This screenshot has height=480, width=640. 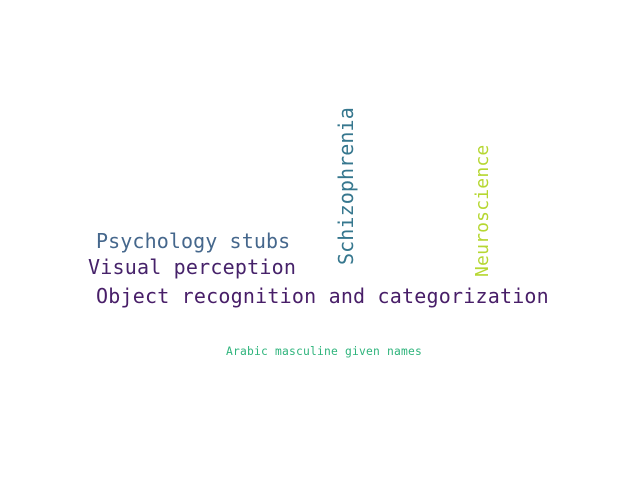 I want to click on word-arabic-masculine-given-names: Arabic masculine given names, so click(x=324, y=351).